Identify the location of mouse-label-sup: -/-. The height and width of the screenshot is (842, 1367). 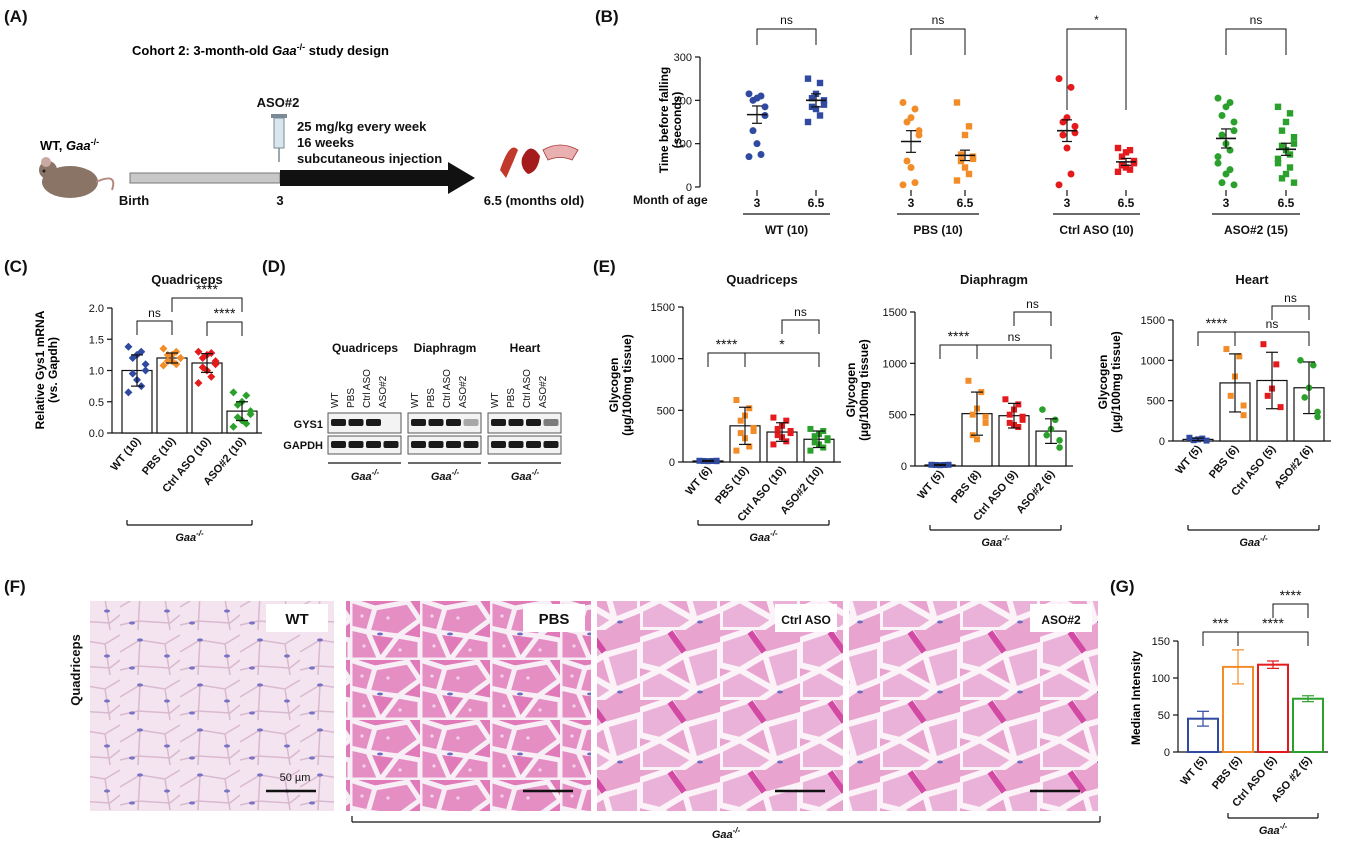
(95, 142).